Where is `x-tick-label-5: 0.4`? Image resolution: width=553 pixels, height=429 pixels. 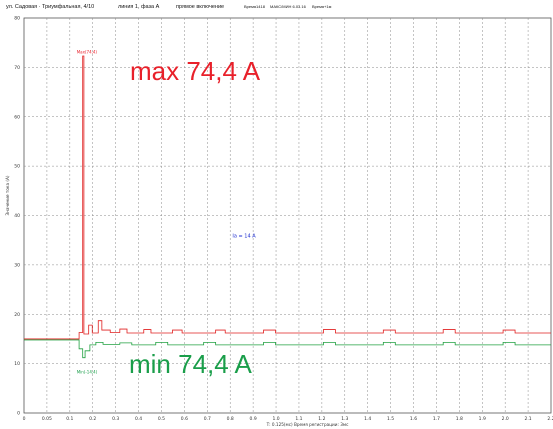
x-tick-label-5: 0.4 is located at coordinates (138, 419).